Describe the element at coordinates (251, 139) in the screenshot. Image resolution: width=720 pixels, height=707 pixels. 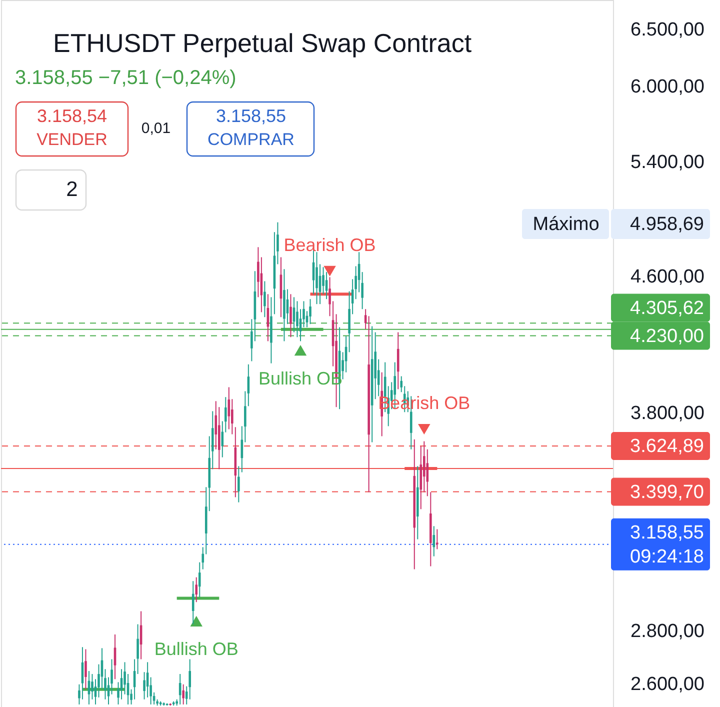
I see `annotation: COMPRAR` at that location.